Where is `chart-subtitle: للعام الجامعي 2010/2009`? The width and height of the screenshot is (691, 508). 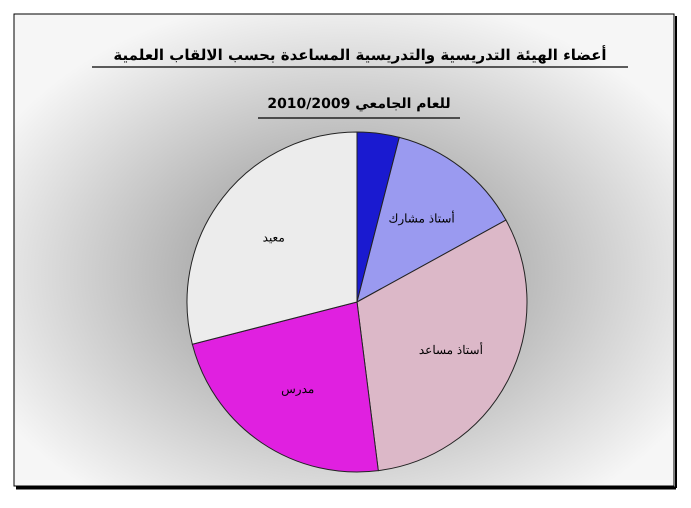 chart-subtitle: للعام الجامعي 2010/2009 is located at coordinates (359, 104).